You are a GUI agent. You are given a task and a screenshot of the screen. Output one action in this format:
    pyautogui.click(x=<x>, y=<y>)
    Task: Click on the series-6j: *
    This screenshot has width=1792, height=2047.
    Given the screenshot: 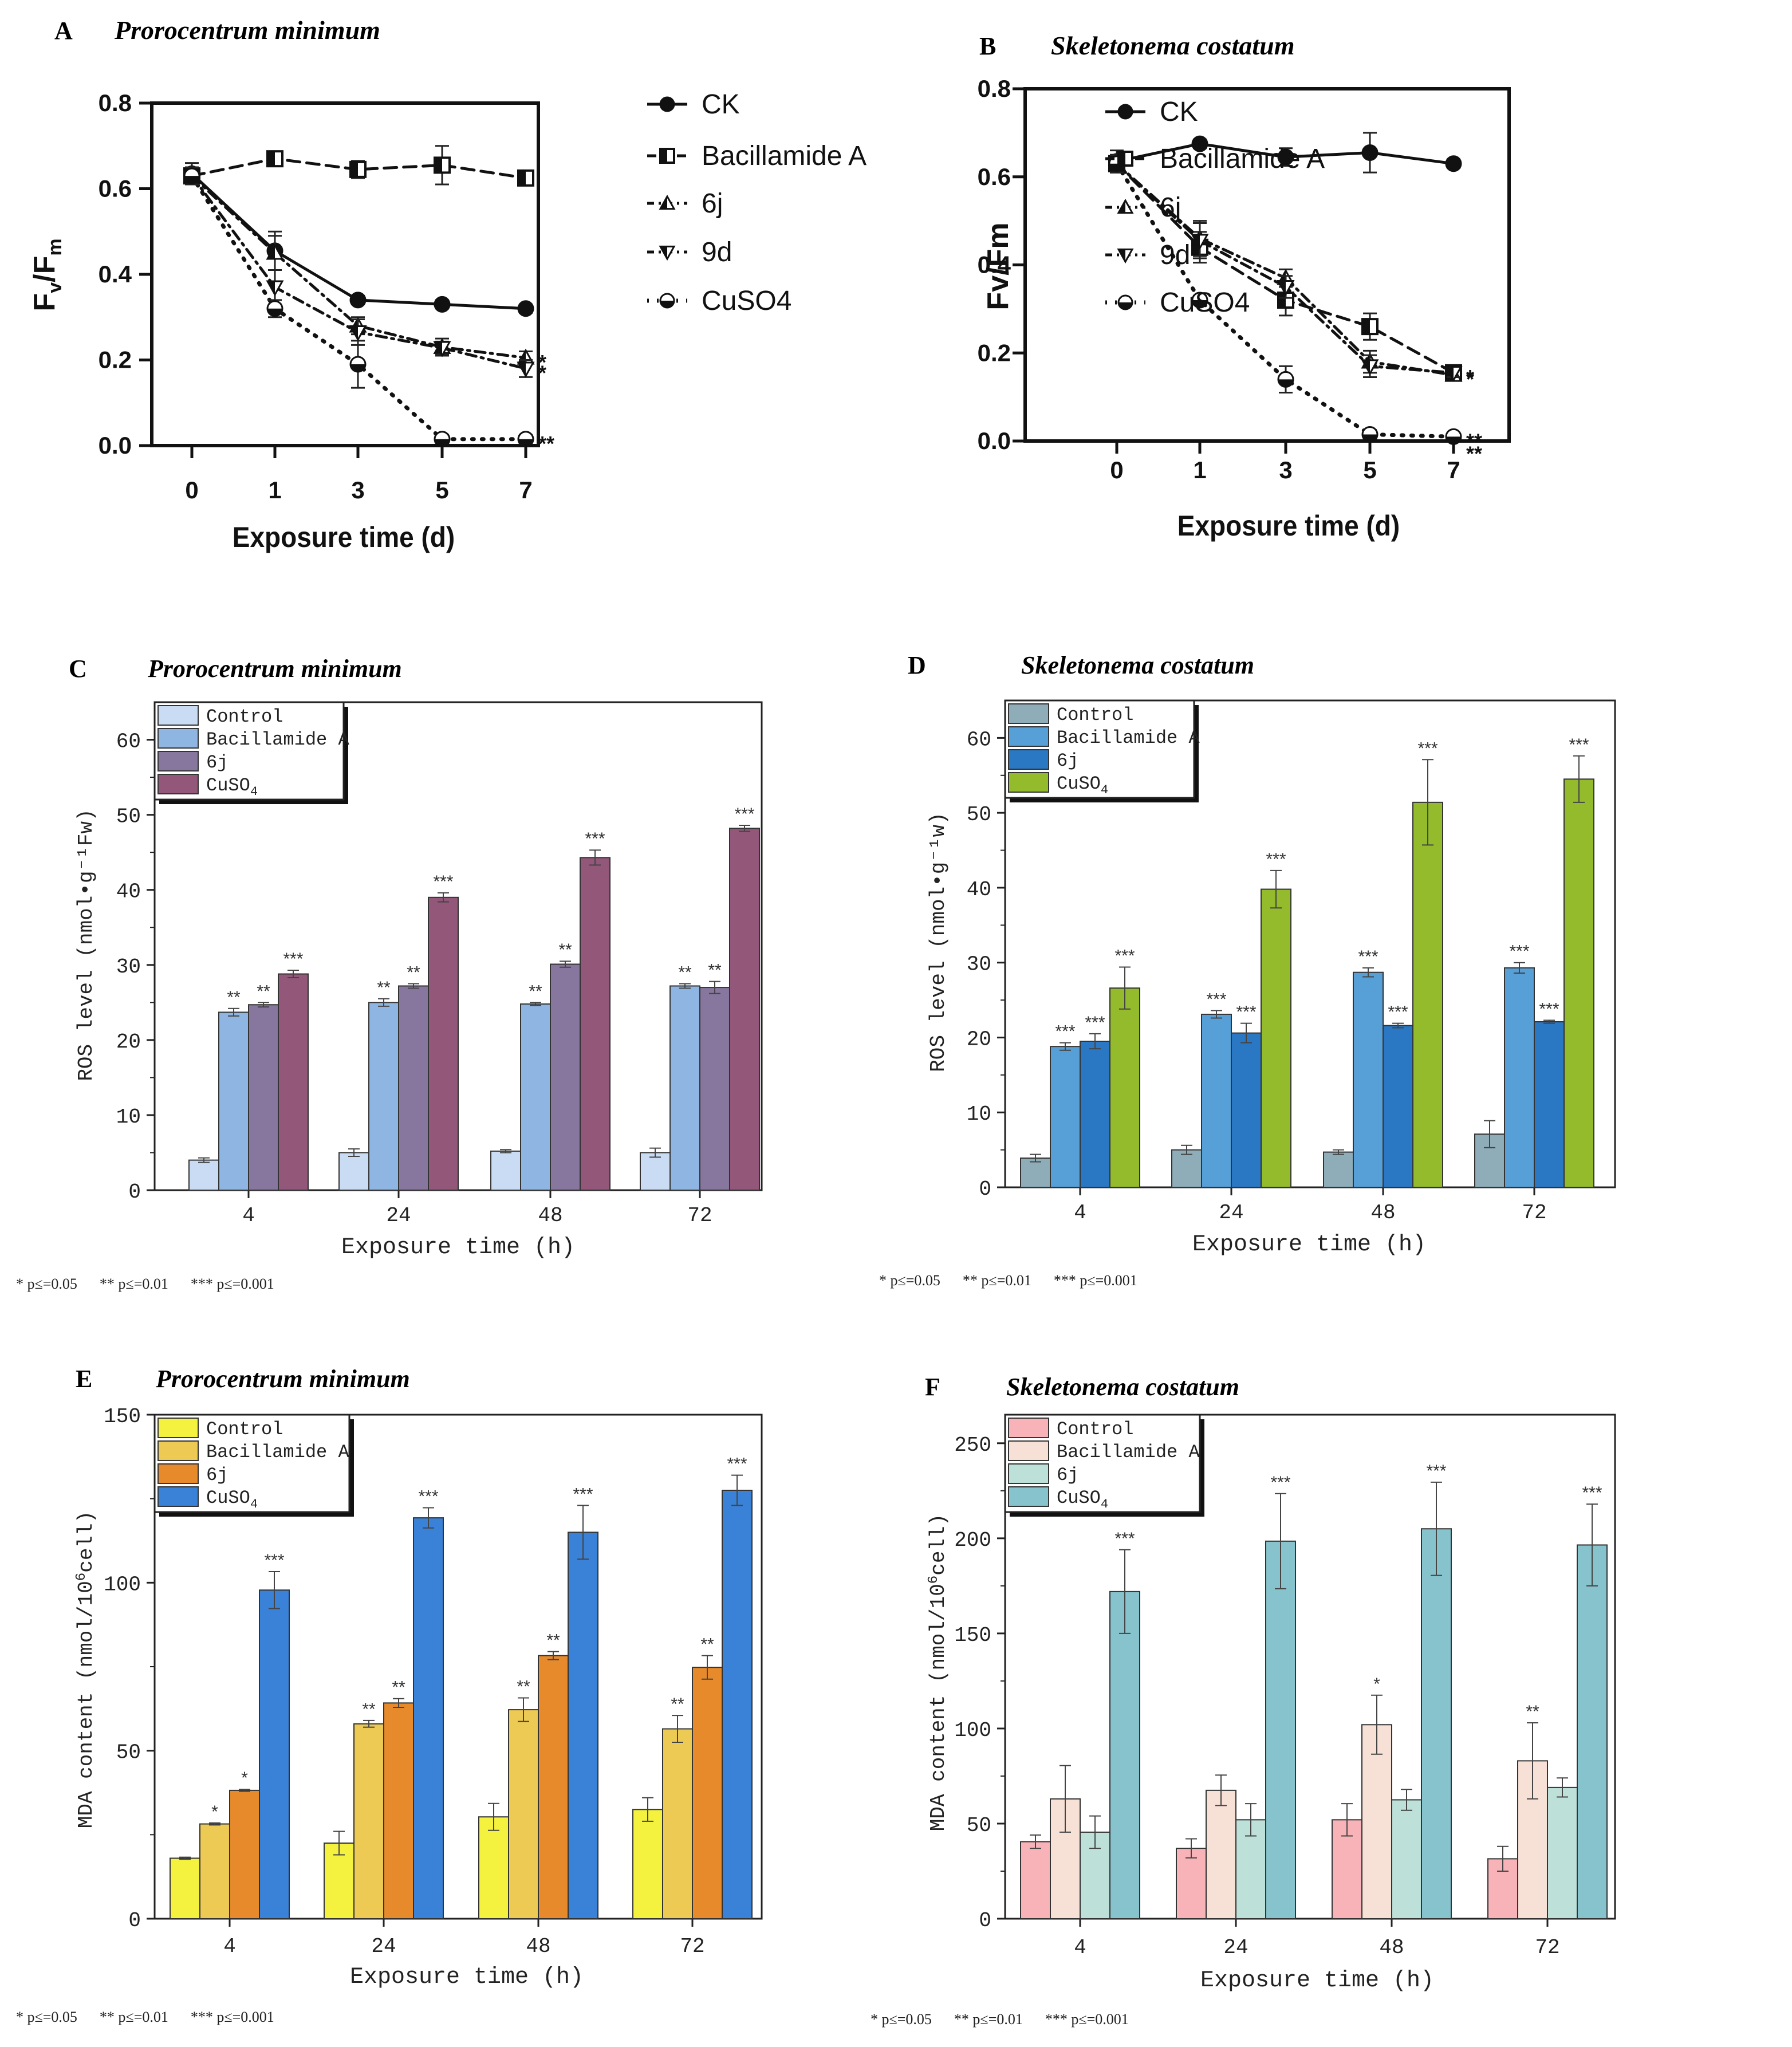 What is the action you would take?
    pyautogui.click(x=364, y=270)
    